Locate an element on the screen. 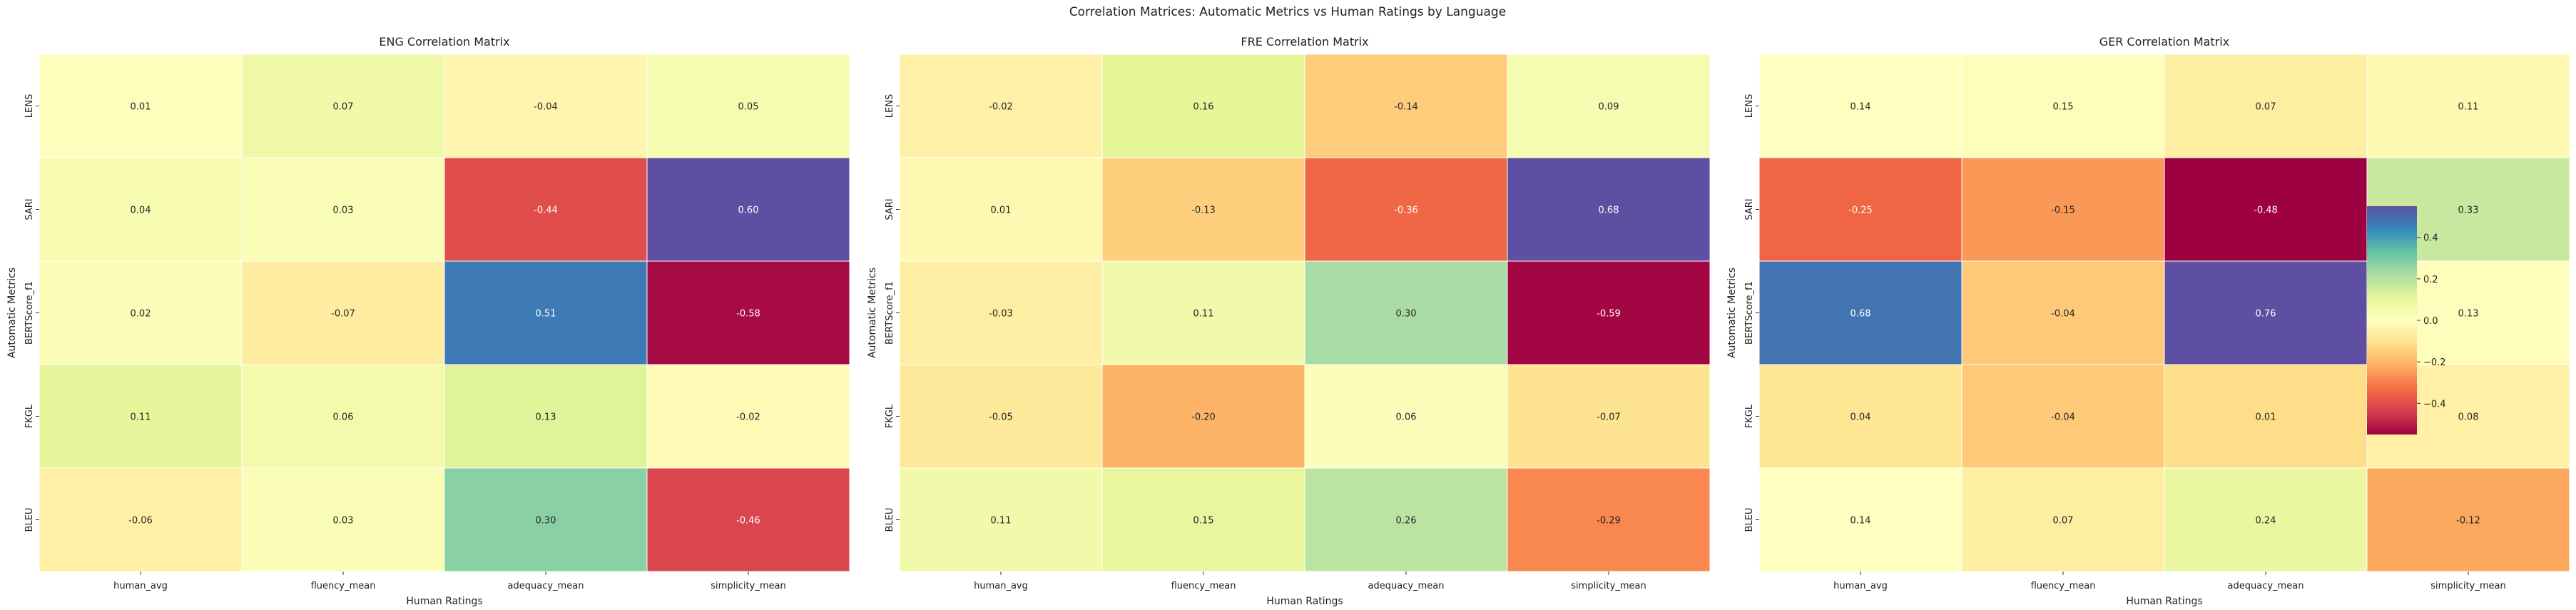 Image resolution: width=2576 pixels, height=610 pixels. cell-value-label: -0.59 is located at coordinates (1609, 314).